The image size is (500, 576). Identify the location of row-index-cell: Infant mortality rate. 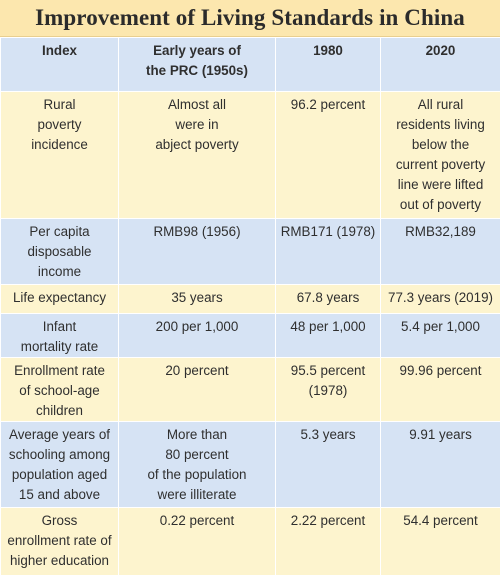
(60, 336).